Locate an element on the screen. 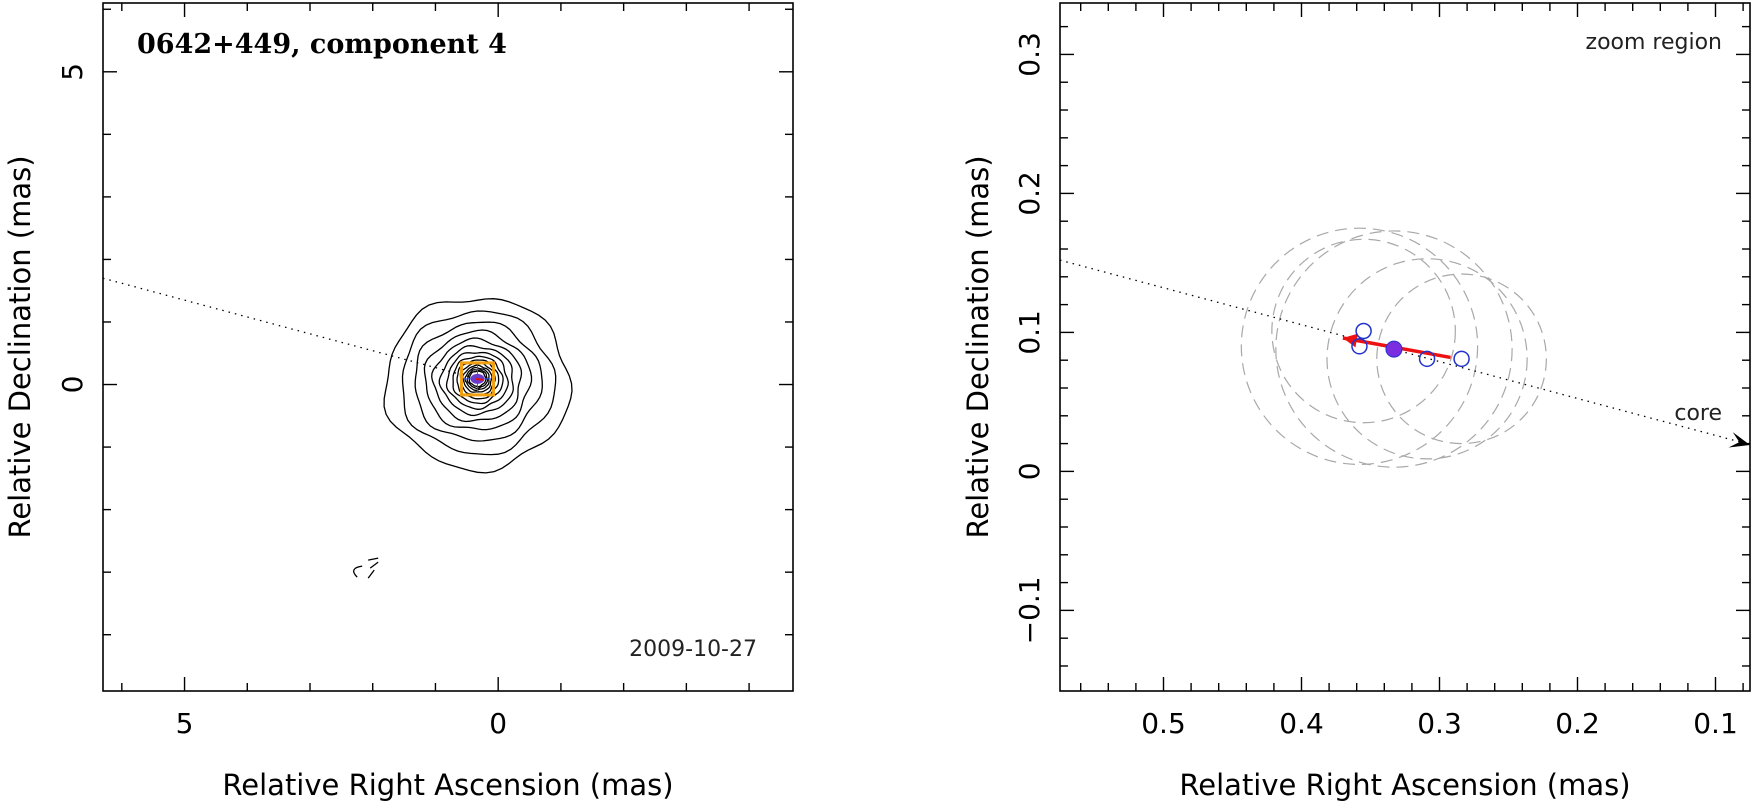 Image resolution: width=1753 pixels, height=811 pixels. y-tick-label: 0.2 is located at coordinates (1029, 193).